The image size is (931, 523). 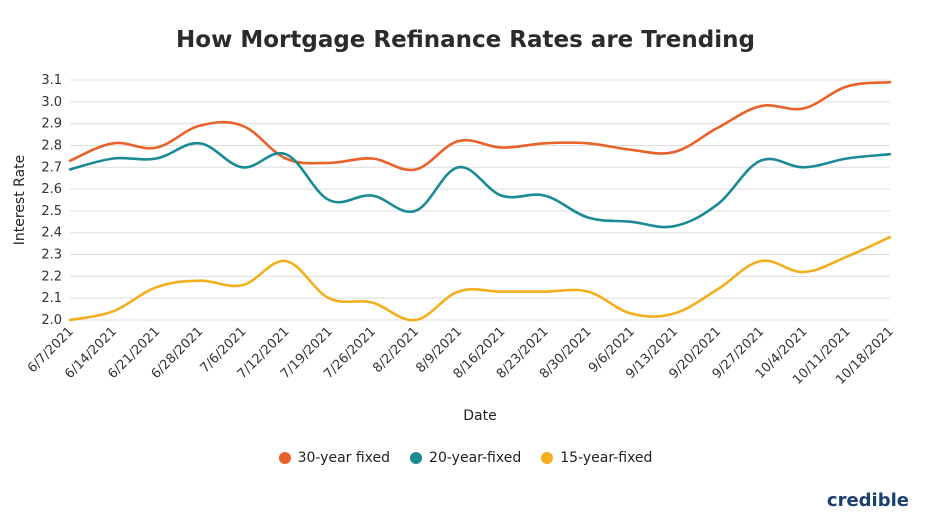 What do you see at coordinates (20, 200) in the screenshot?
I see `y-axis-title: Interest Rate` at bounding box center [20, 200].